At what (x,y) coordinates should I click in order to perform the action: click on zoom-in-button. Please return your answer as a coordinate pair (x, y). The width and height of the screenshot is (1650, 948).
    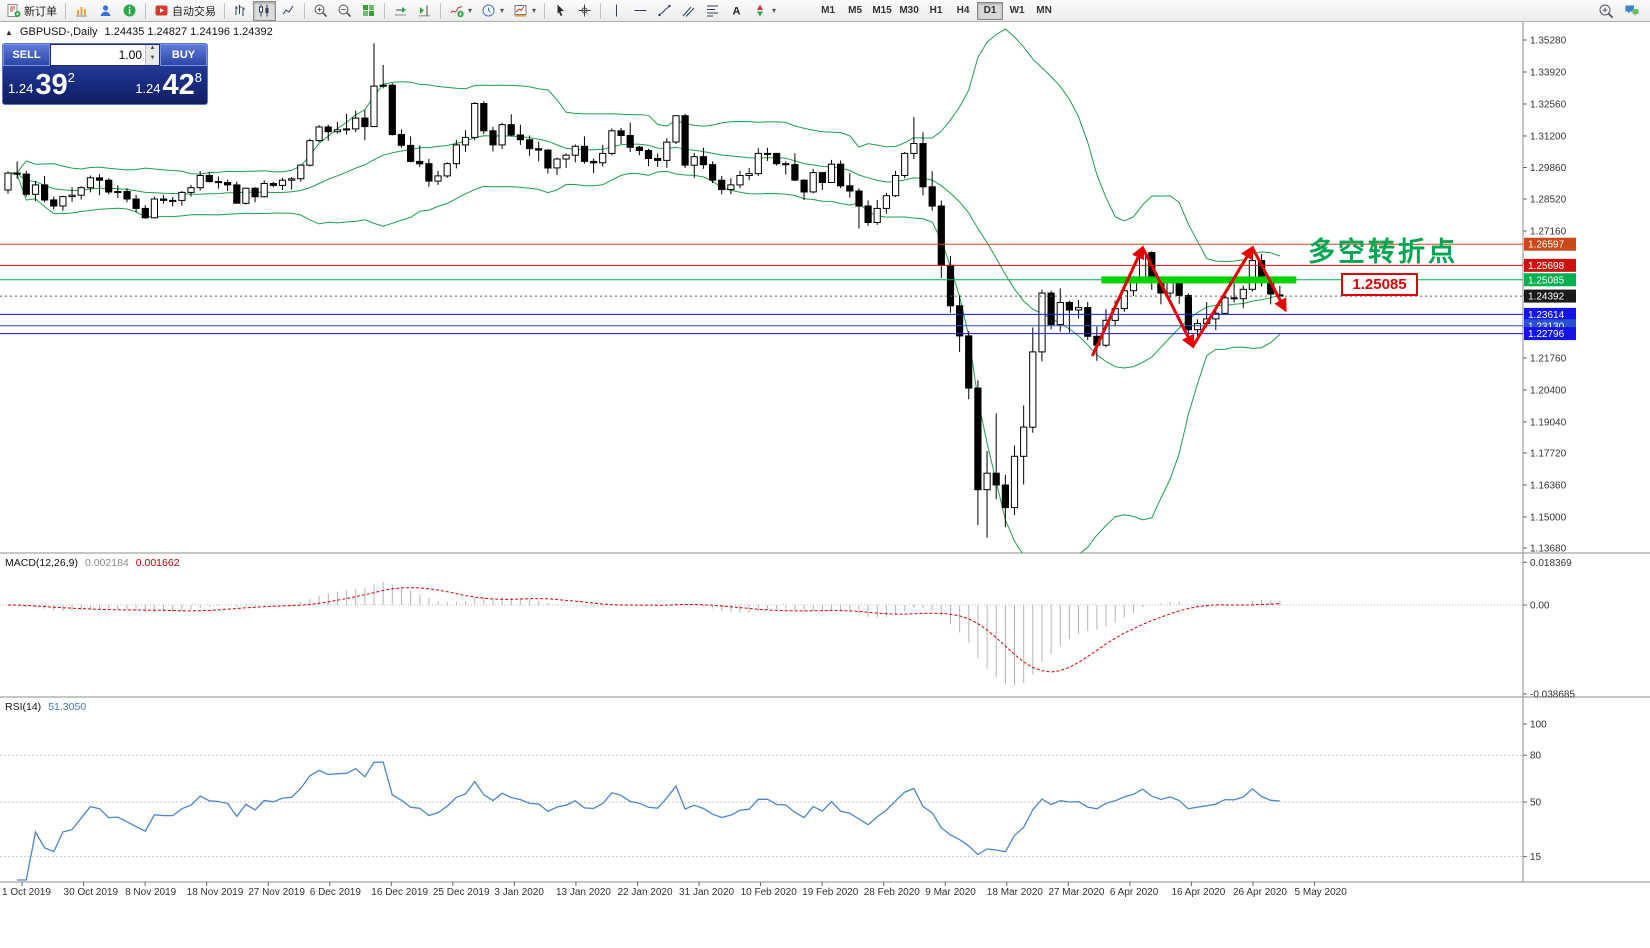
    Looking at the image, I should click on (320, 11).